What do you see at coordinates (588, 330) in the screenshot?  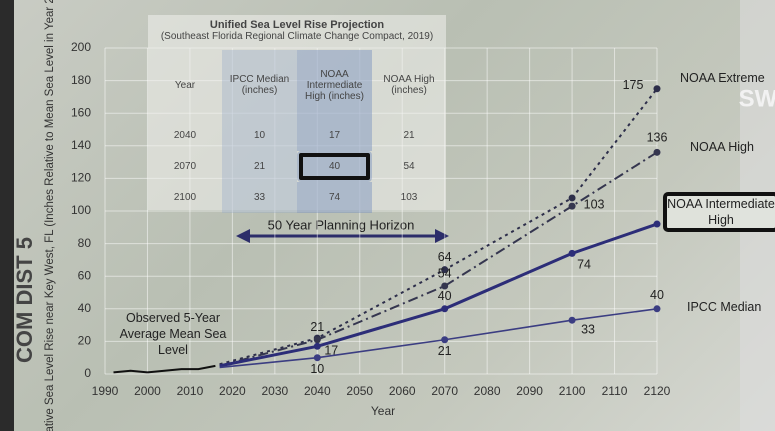 I see `data-label: 33` at bounding box center [588, 330].